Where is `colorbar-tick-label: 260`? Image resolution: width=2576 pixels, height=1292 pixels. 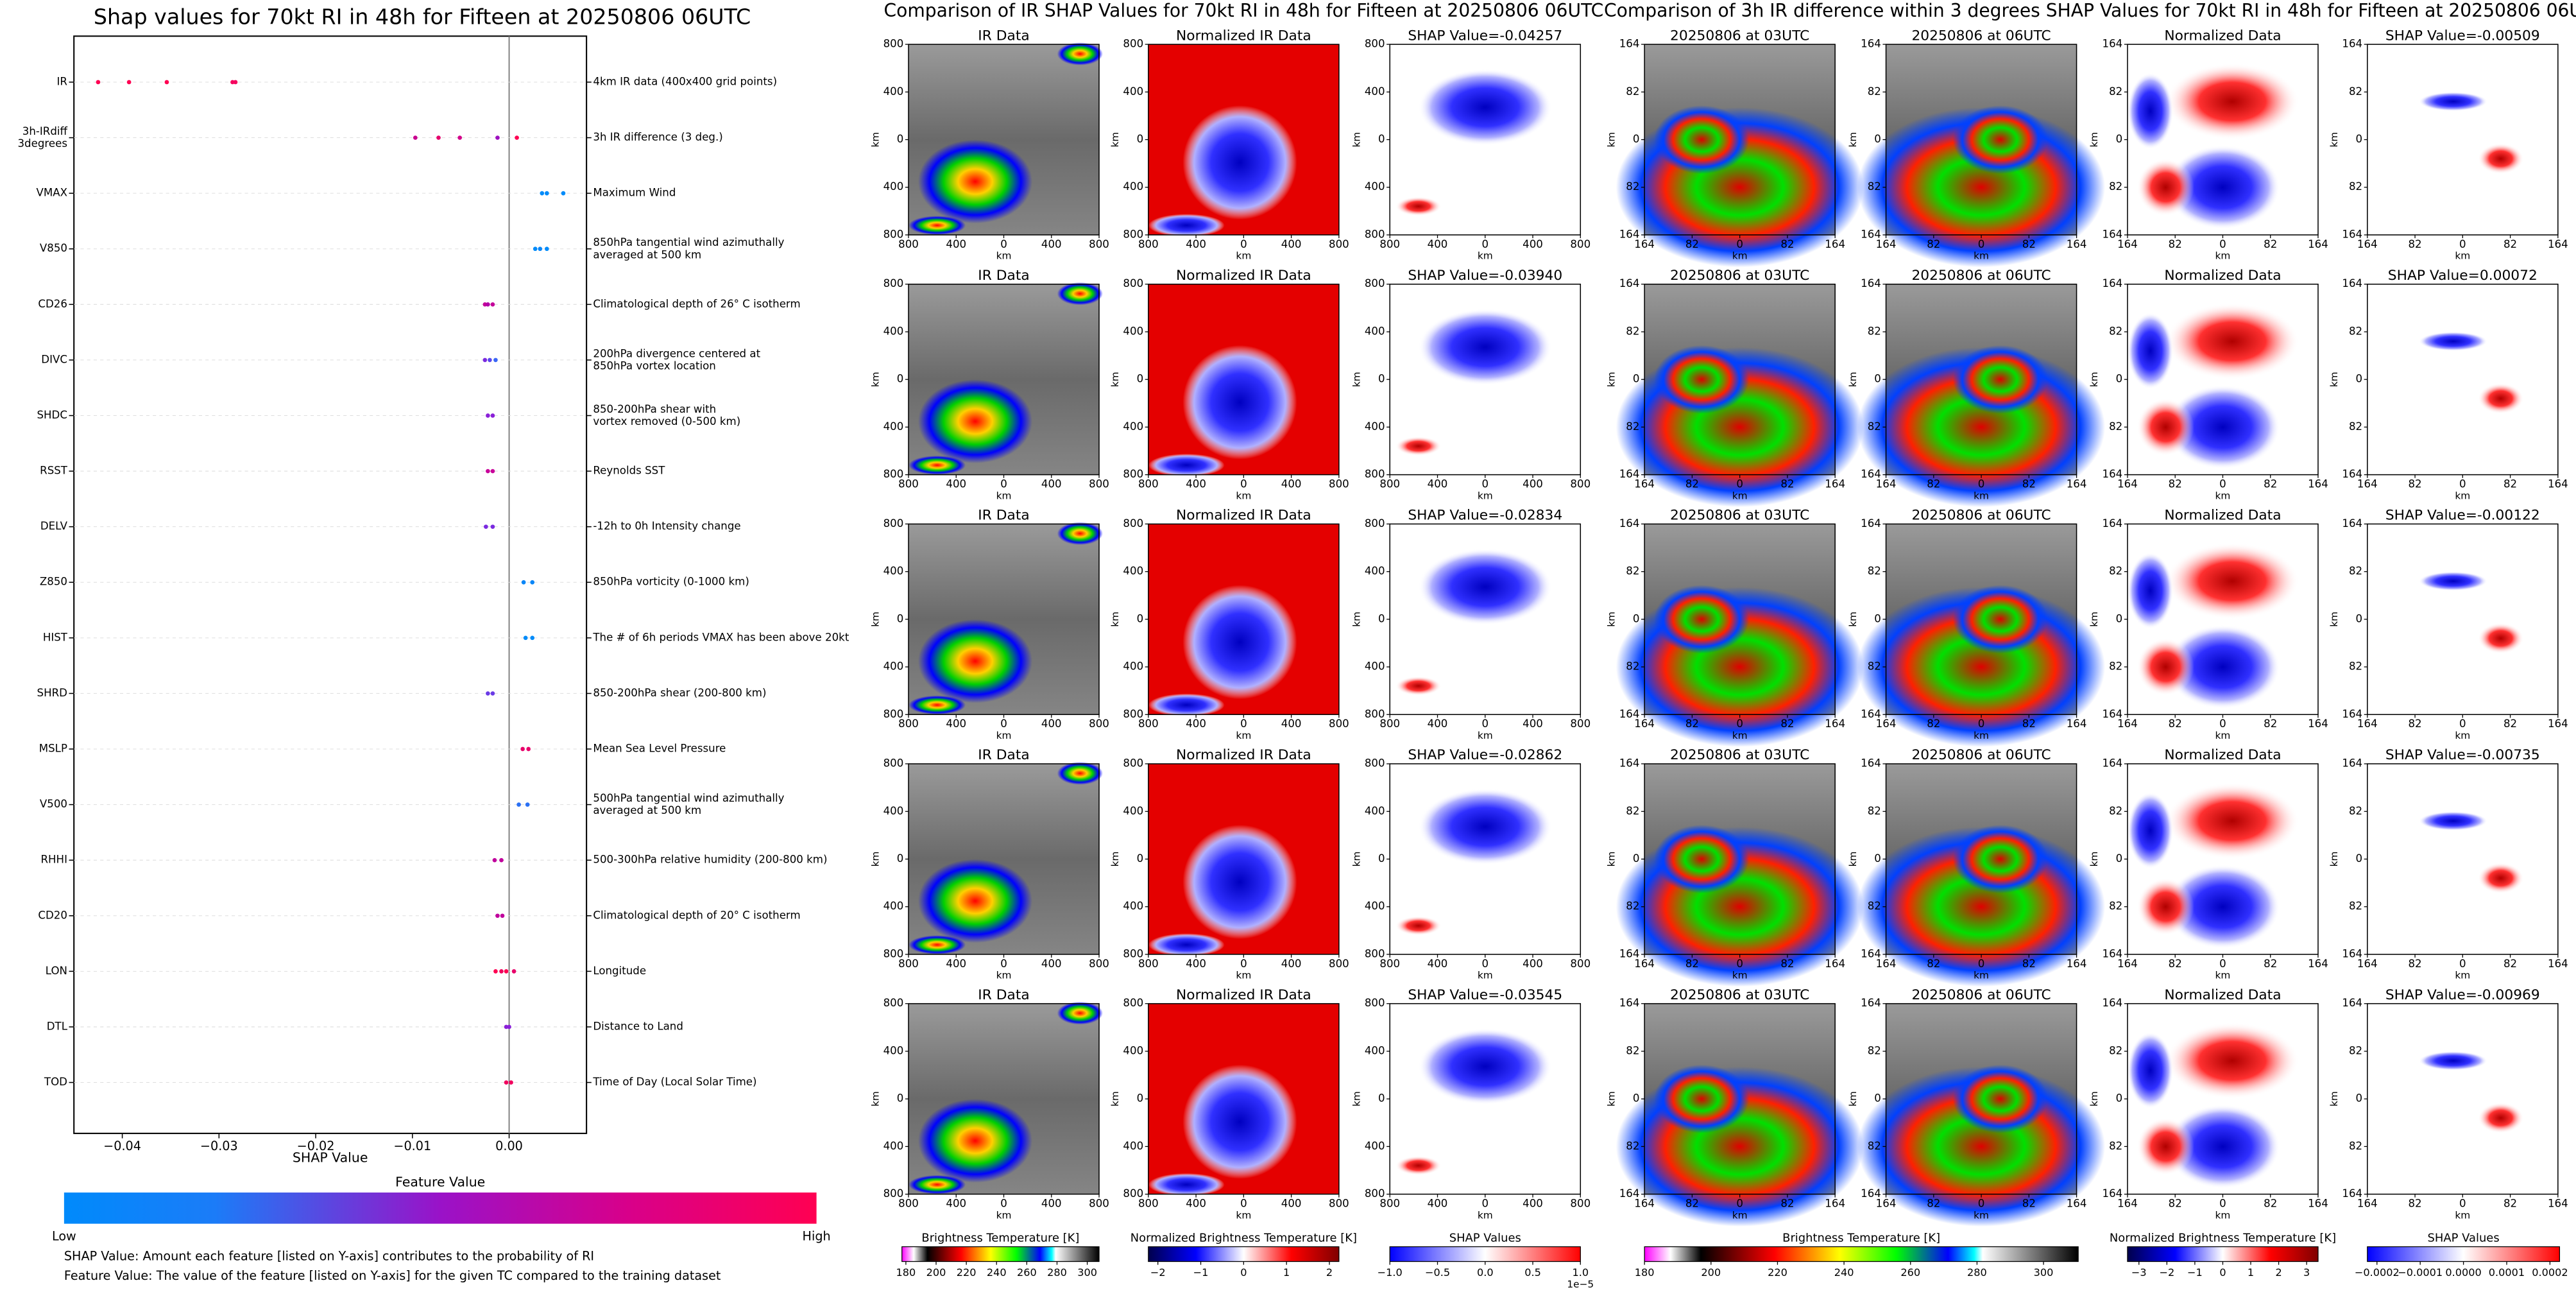
colorbar-tick-label: 260 is located at coordinates (1027, 1272).